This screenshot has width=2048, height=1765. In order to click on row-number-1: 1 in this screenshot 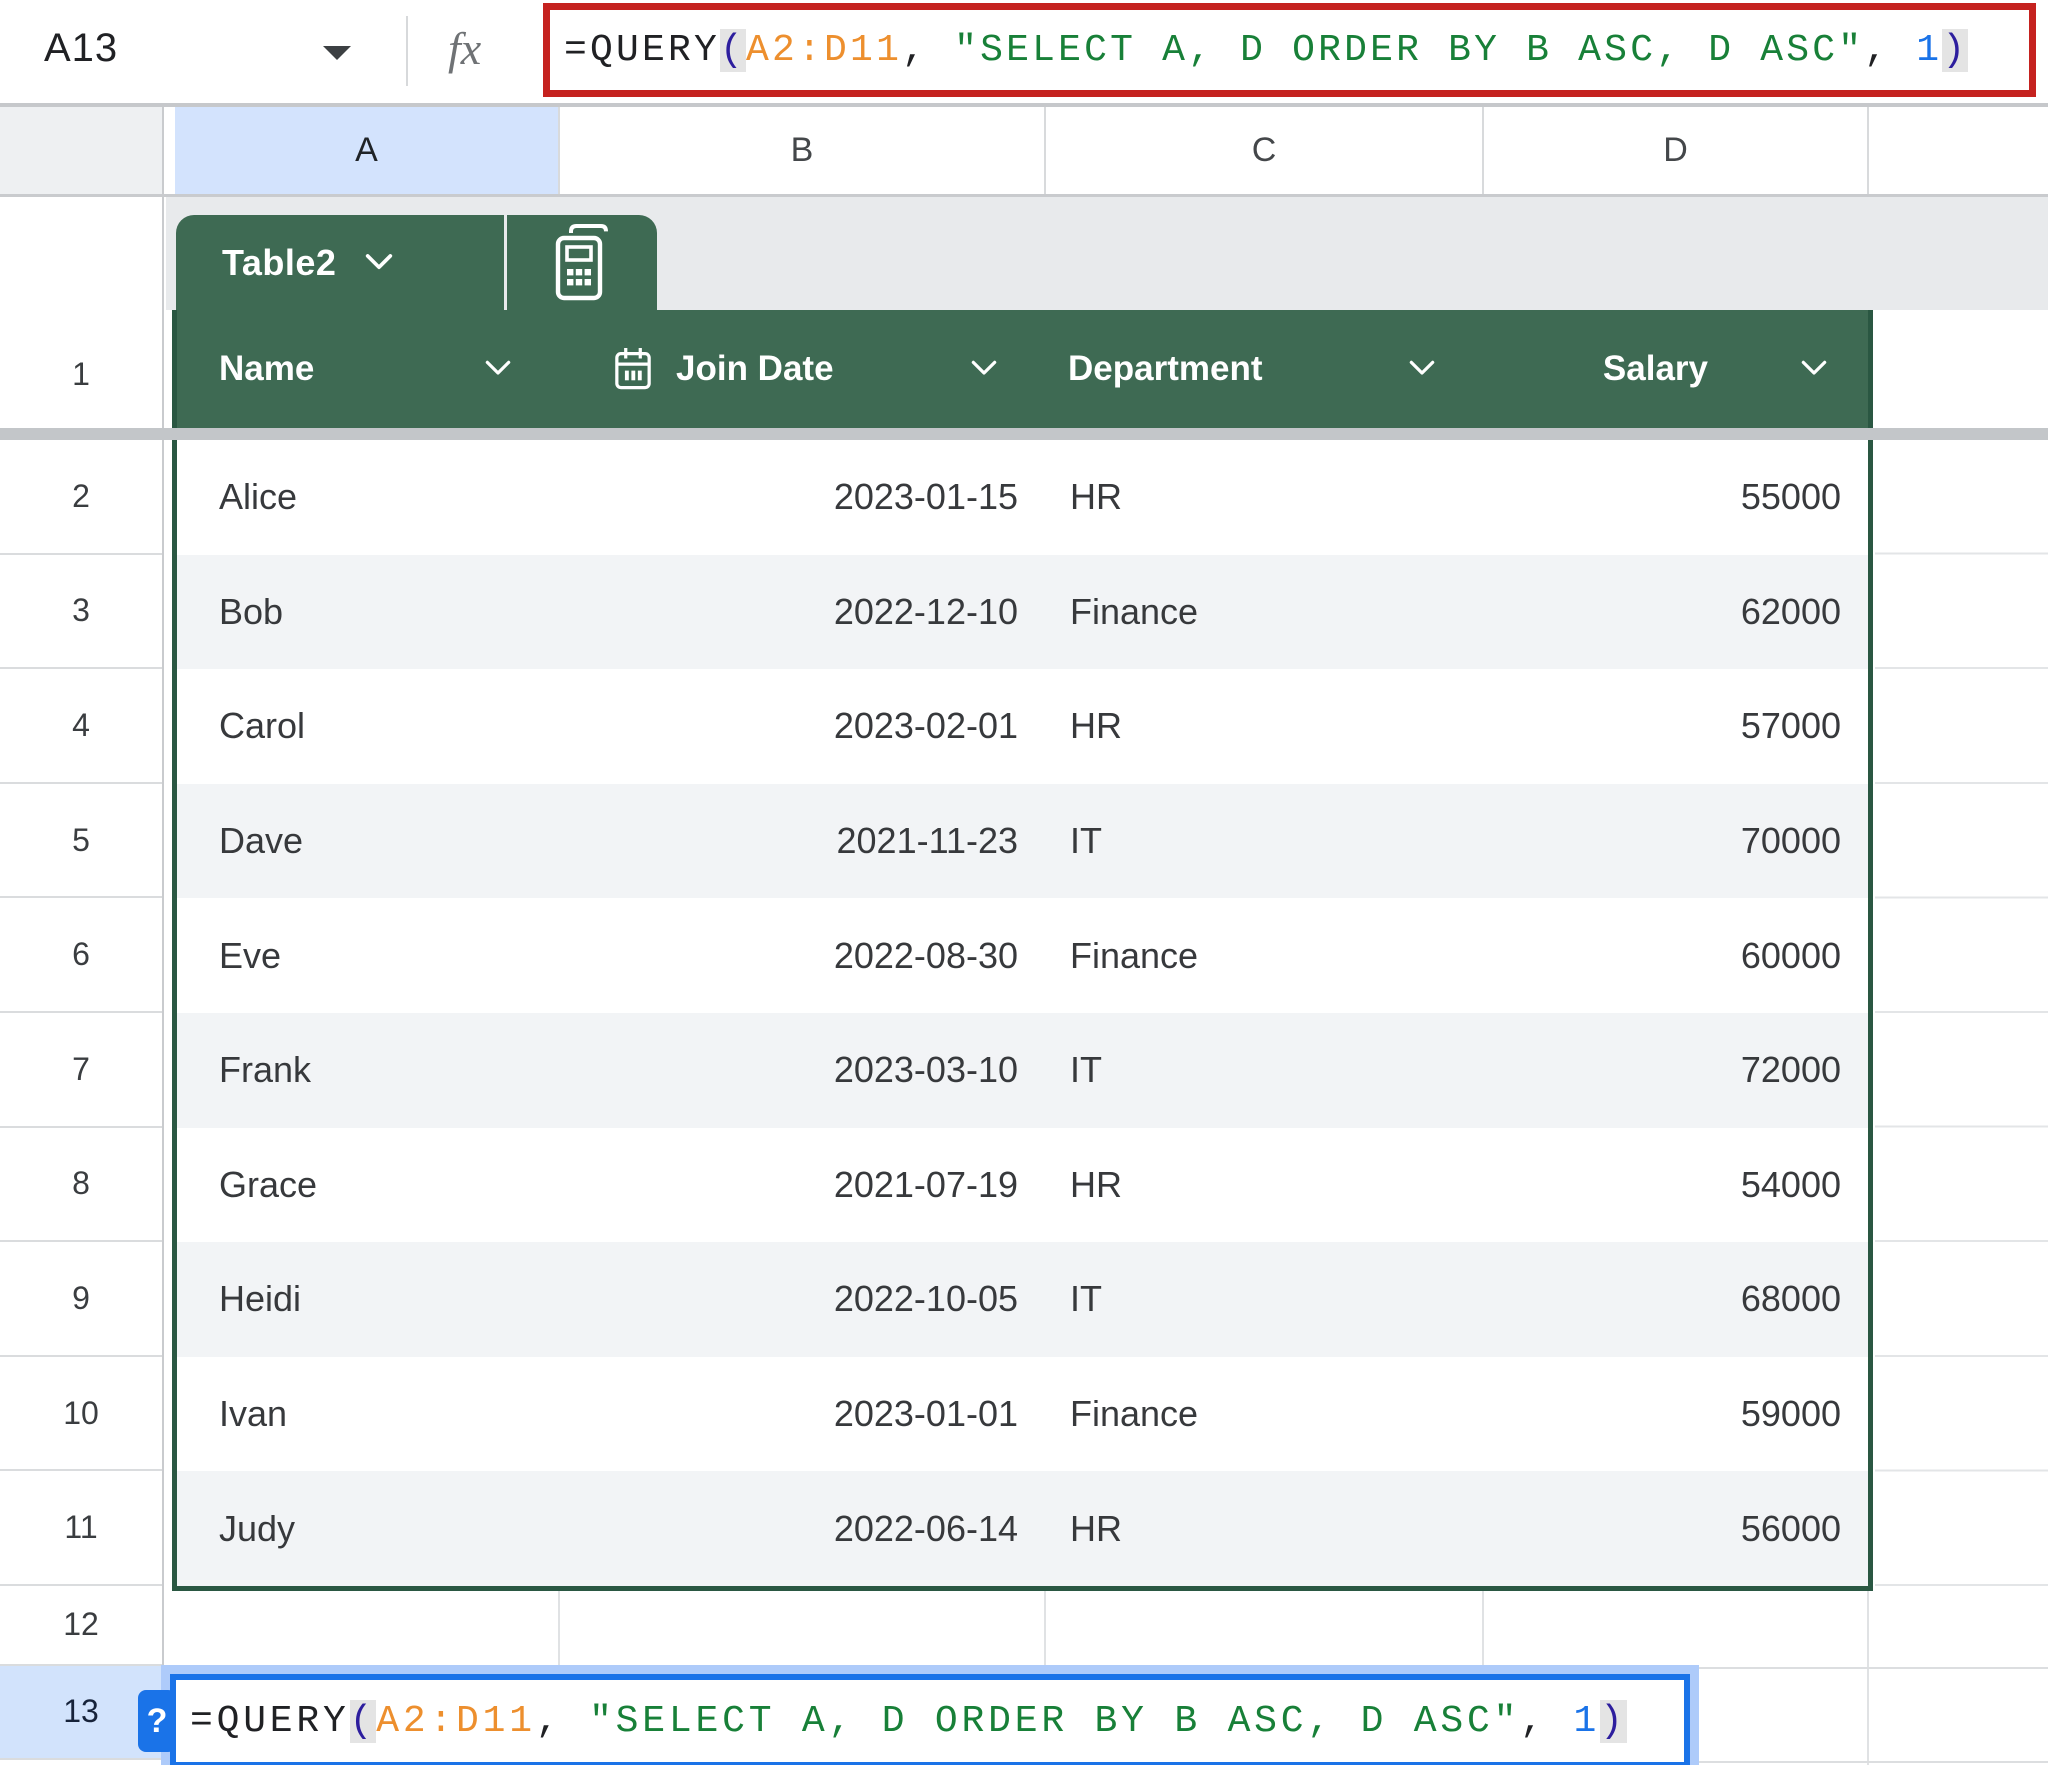, I will do `click(81, 375)`.